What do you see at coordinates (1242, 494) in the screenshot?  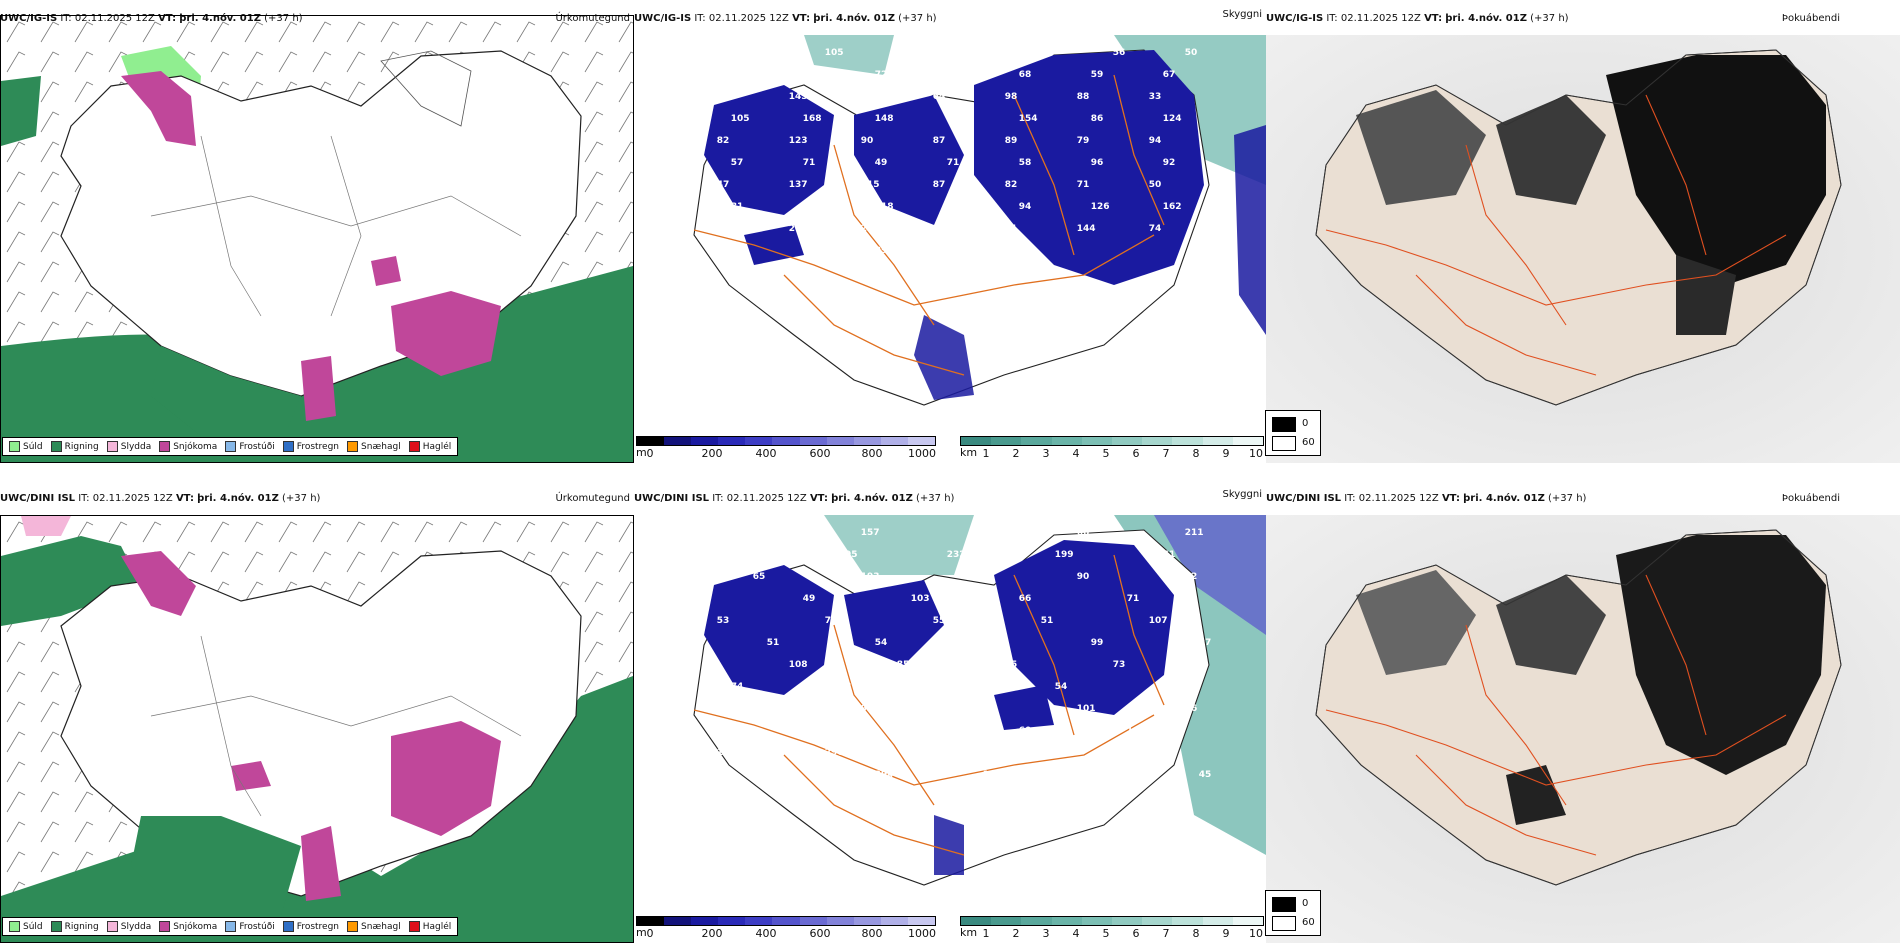 I see `param-title: Skyggni` at bounding box center [1242, 494].